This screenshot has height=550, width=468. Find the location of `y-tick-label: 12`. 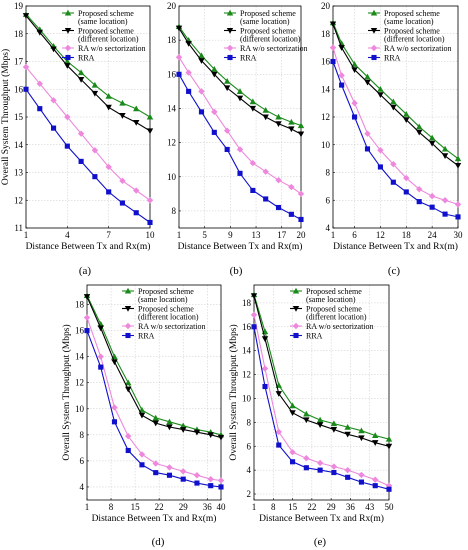

y-tick-label: 12 is located at coordinates (325, 117).